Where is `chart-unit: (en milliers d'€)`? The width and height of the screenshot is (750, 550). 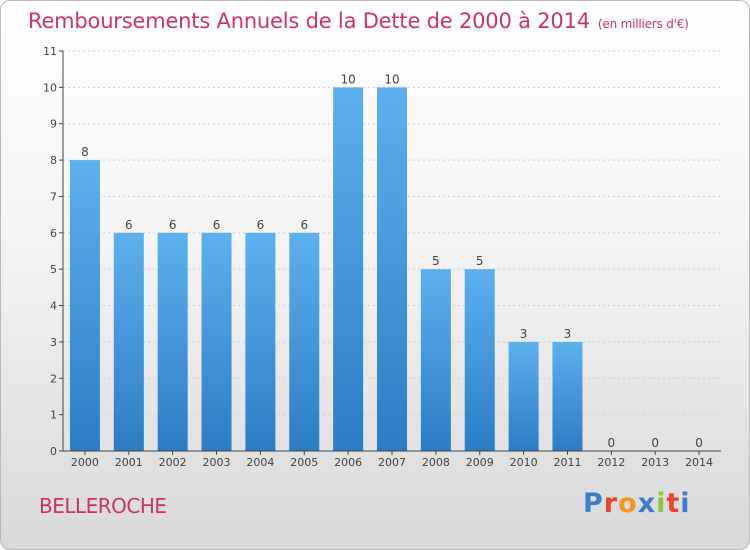
chart-unit: (en milliers d'€) is located at coordinates (643, 24).